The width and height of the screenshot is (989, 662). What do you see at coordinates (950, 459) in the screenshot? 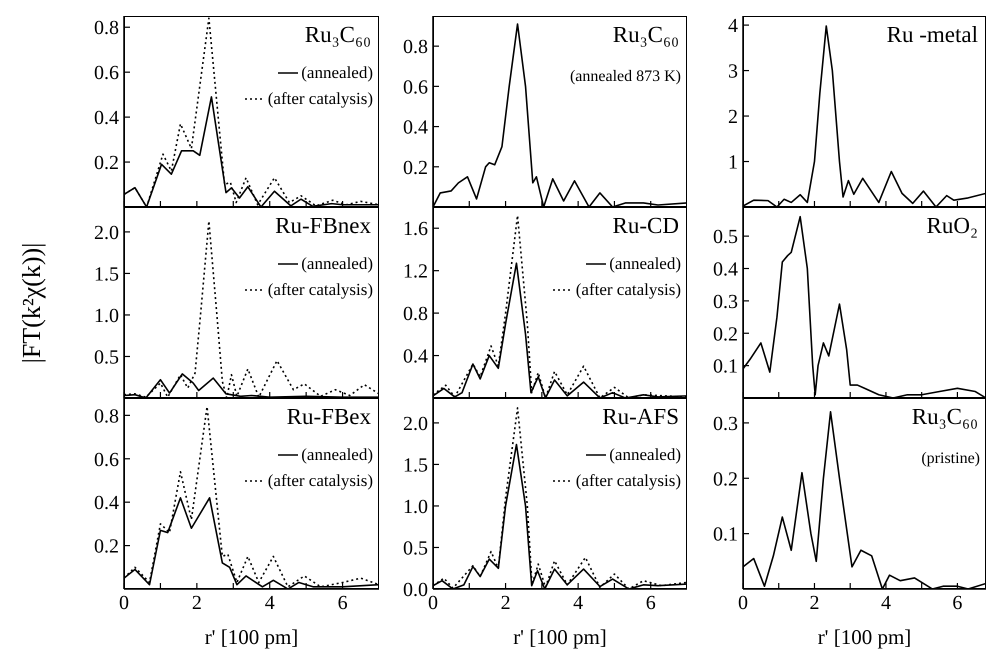
I see `text: (pristine)` at bounding box center [950, 459].